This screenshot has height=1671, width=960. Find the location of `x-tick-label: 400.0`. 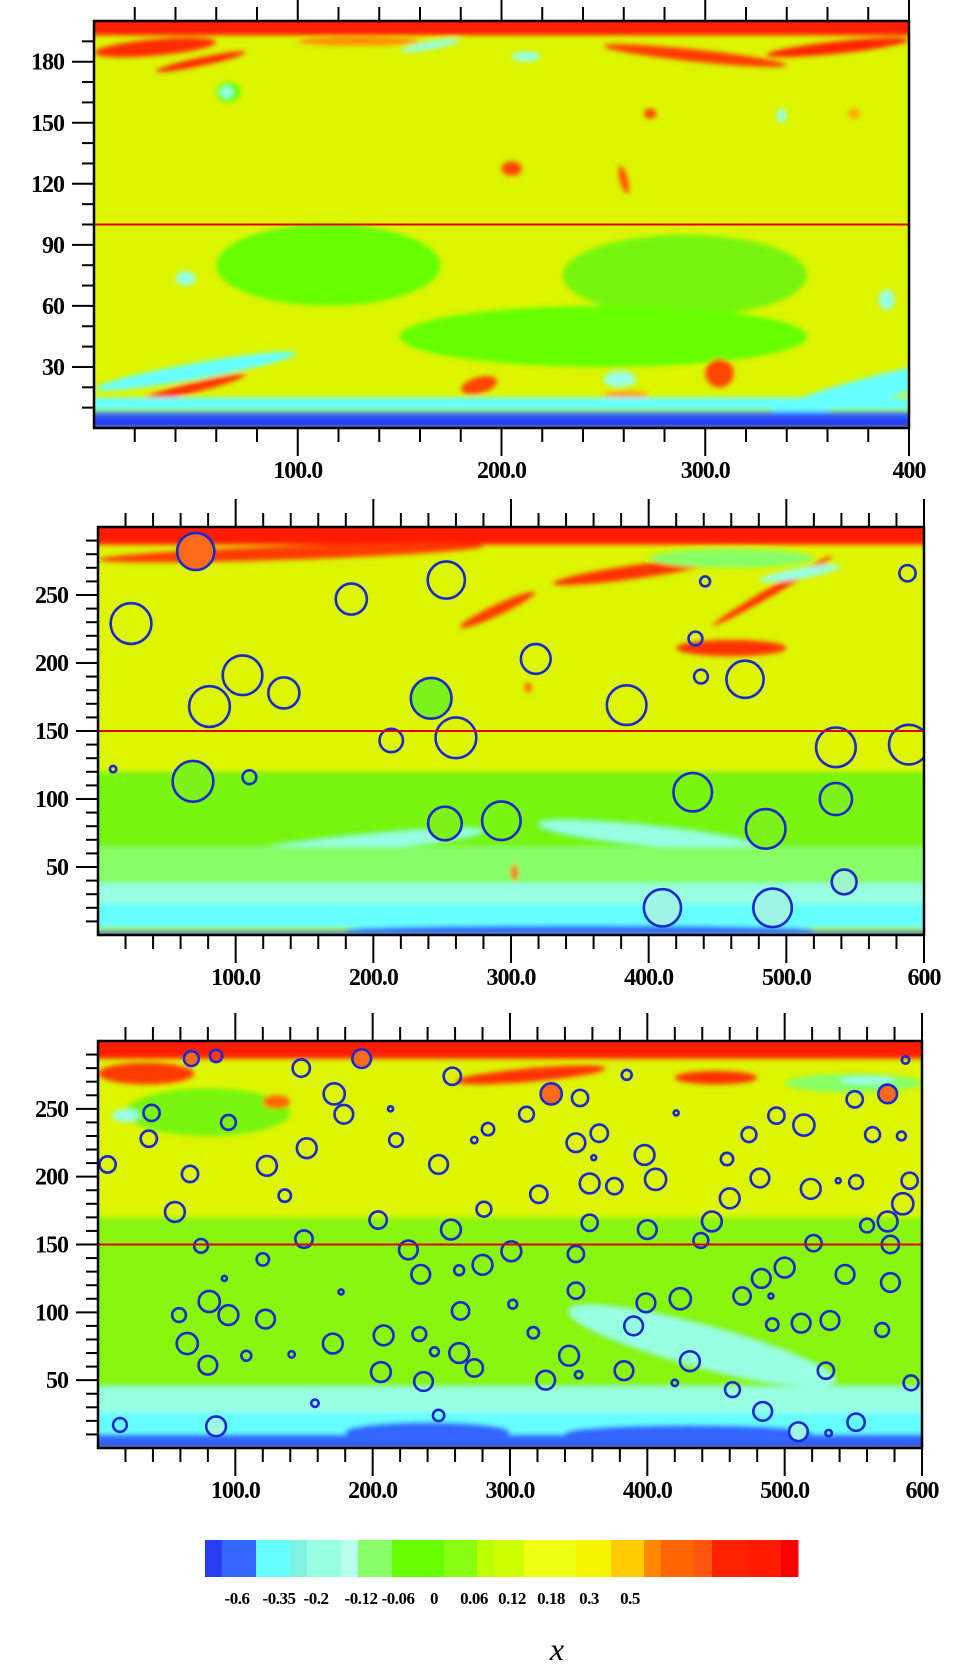

x-tick-label: 400.0 is located at coordinates (649, 978).